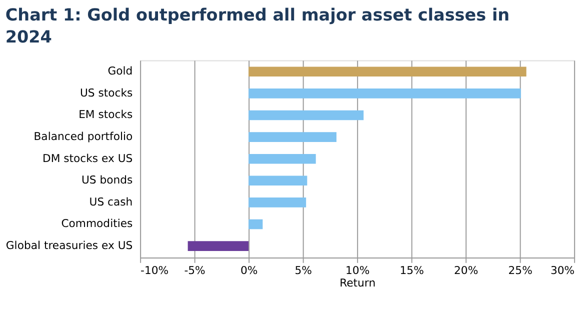 The image size is (580, 334). I want to click on y-tick-label: US cash, so click(111, 201).